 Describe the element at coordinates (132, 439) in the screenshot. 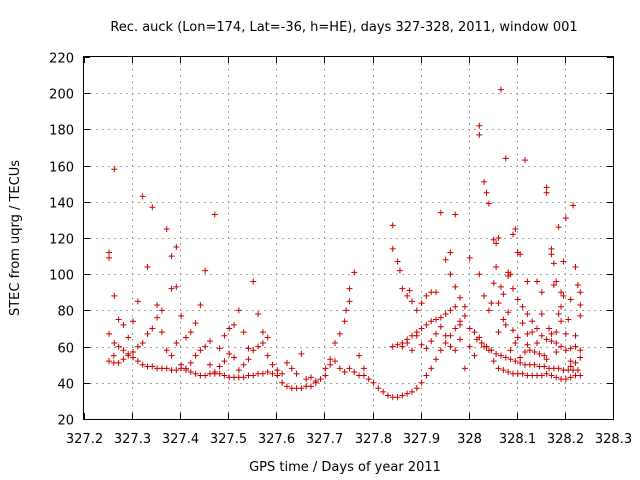

I see `x-tick-label: 327.3` at that location.